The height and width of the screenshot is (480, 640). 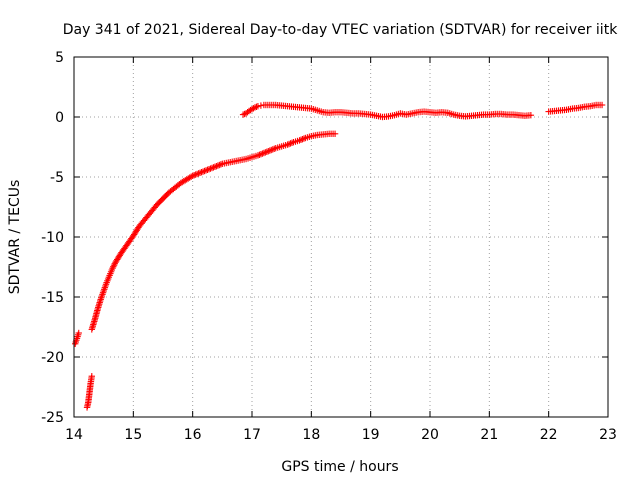 What do you see at coordinates (52, 418) in the screenshot?
I see `y-tick-label: -25` at bounding box center [52, 418].